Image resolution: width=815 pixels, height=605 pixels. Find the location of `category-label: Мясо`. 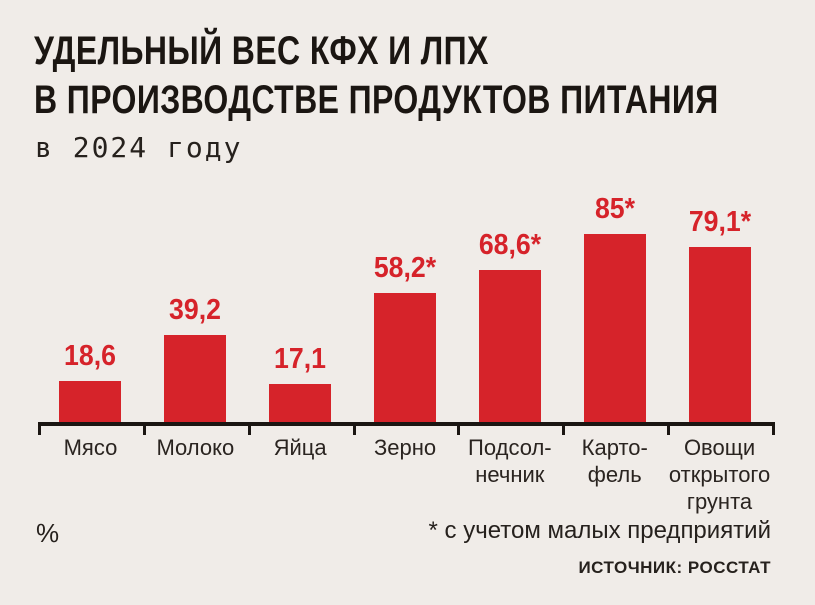

category-label: Мясо is located at coordinates (90, 447).